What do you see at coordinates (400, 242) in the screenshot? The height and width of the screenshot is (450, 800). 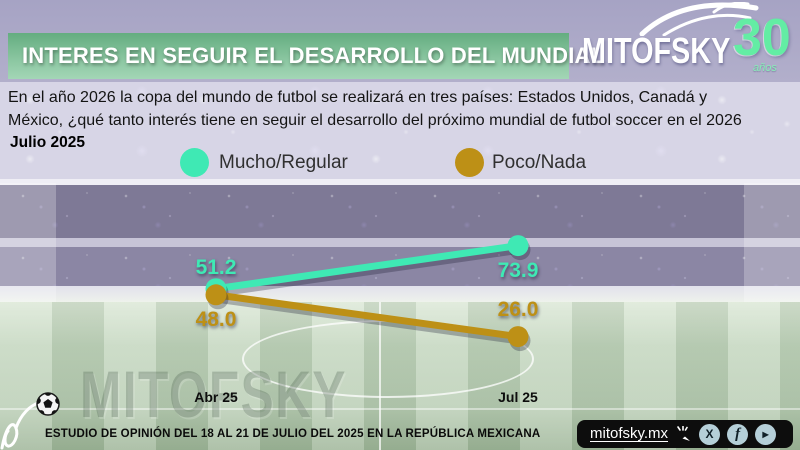 I see `stadium-tier-strip` at bounding box center [400, 242].